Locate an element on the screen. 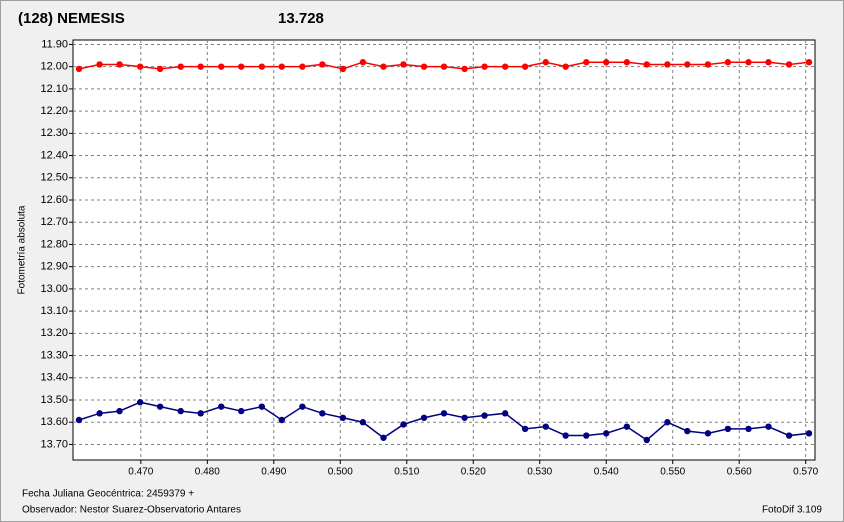 Image resolution: width=844 pixels, height=522 pixels. y-tick-label: 12.20 is located at coordinates (54, 111).